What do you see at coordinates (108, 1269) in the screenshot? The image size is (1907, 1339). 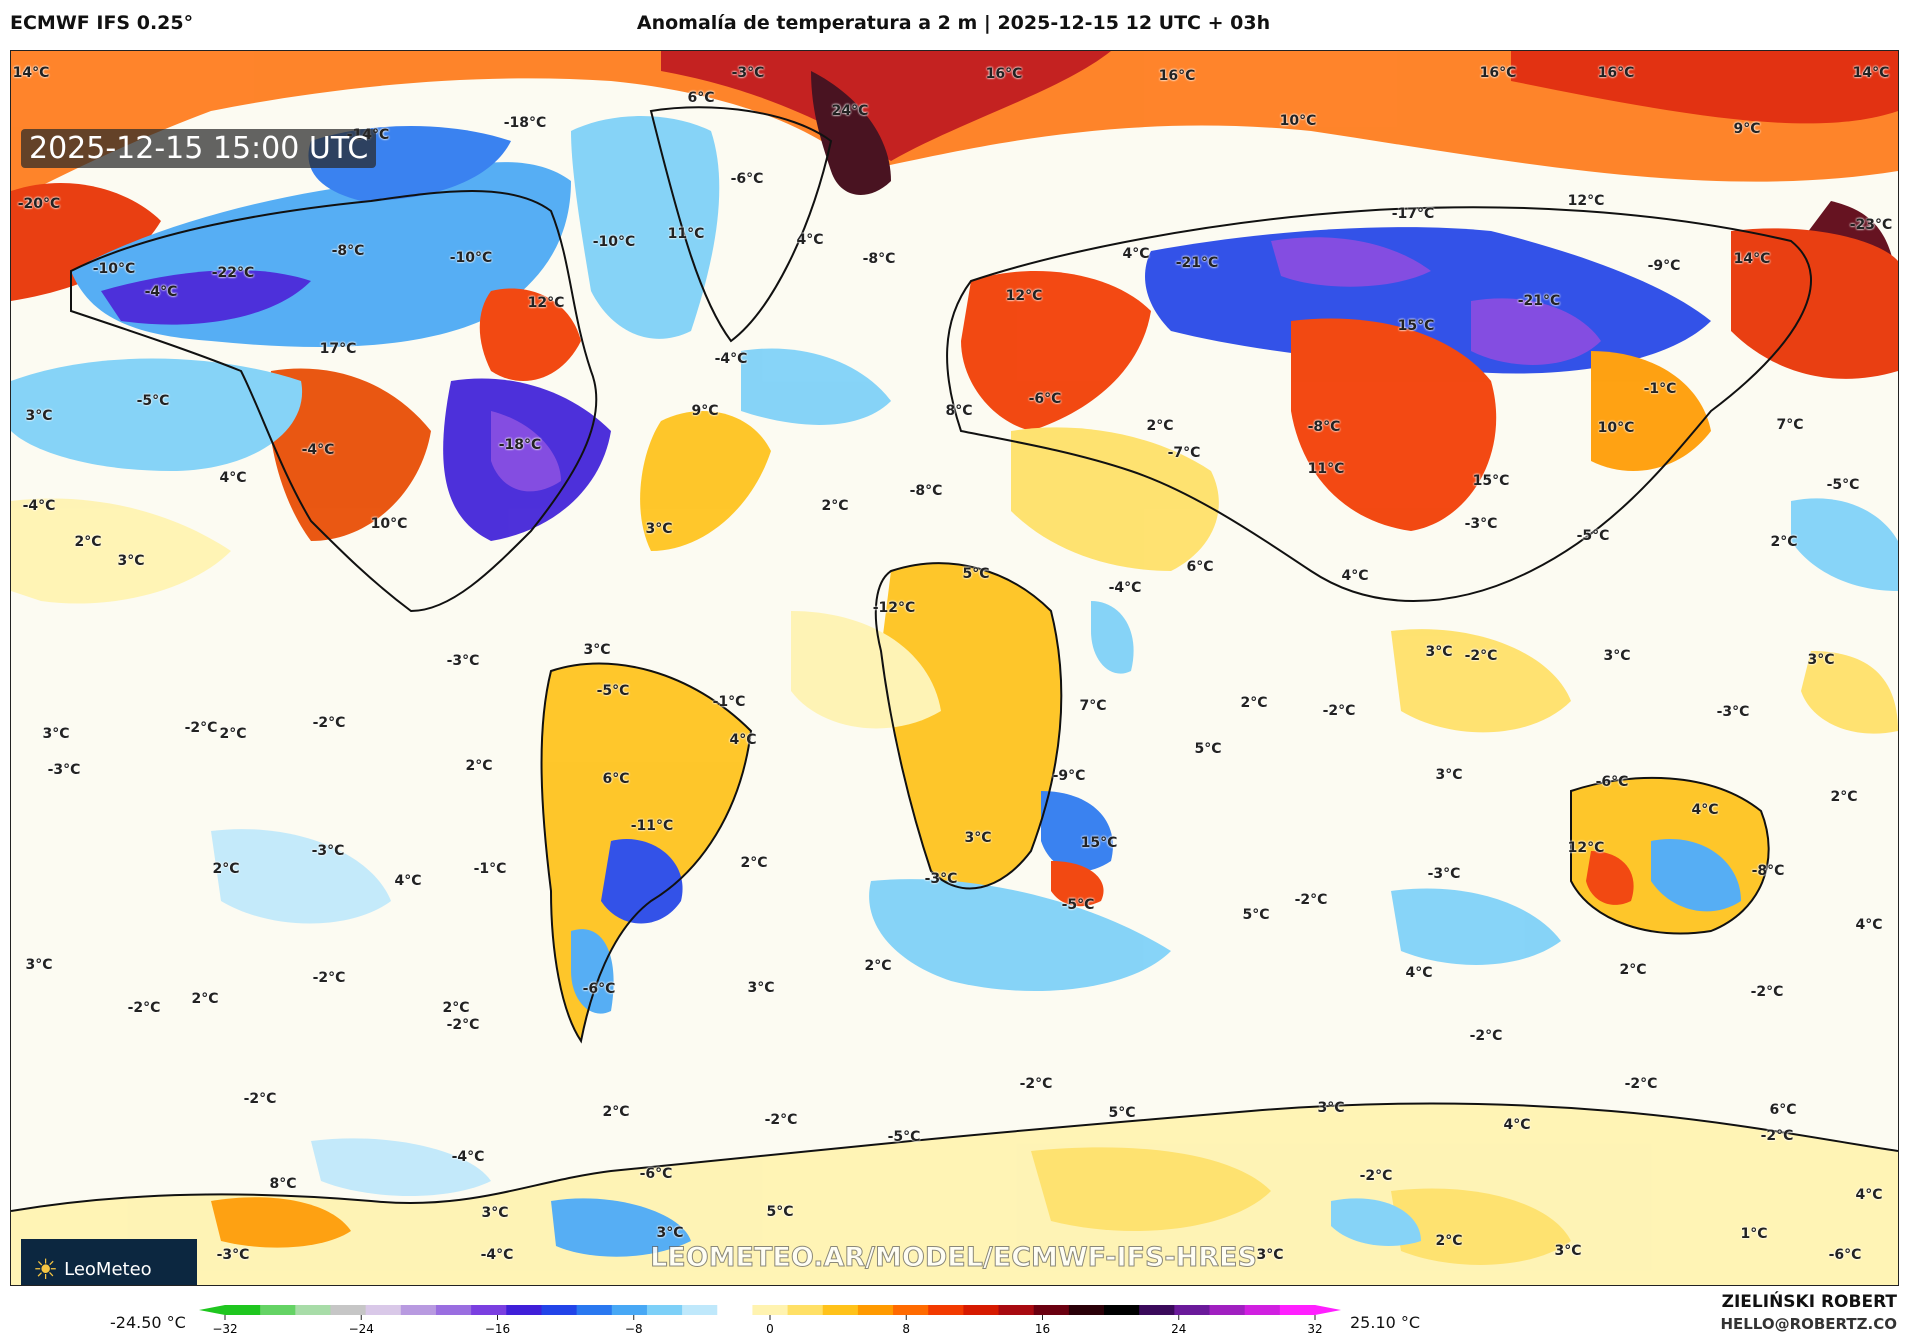 I see `logo-text: LeoMeteo` at bounding box center [108, 1269].